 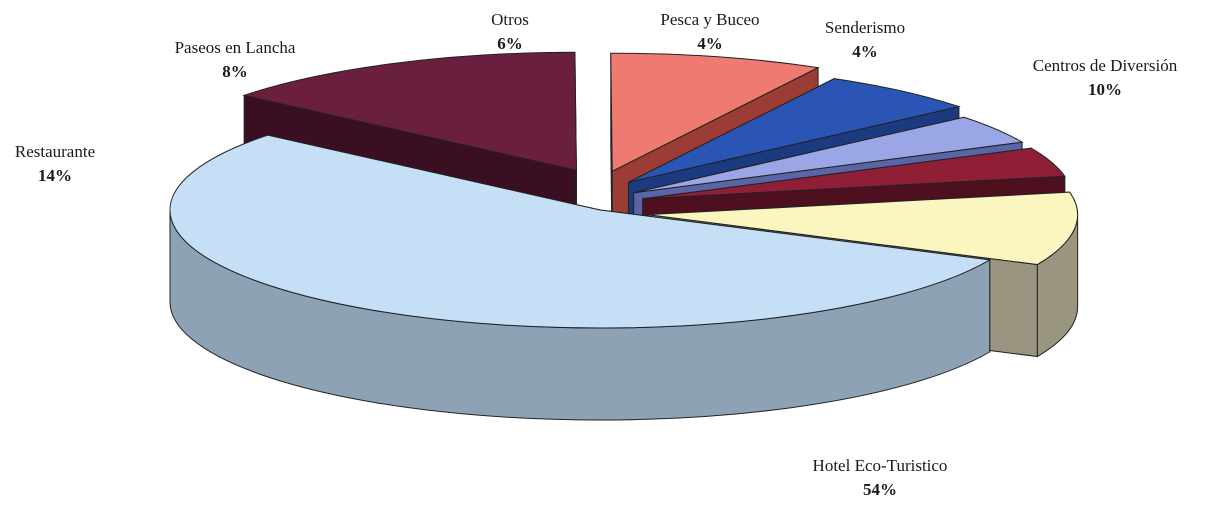 I want to click on label-paseos-en-lancha: Paseos en Lancha 8%, so click(x=235, y=60).